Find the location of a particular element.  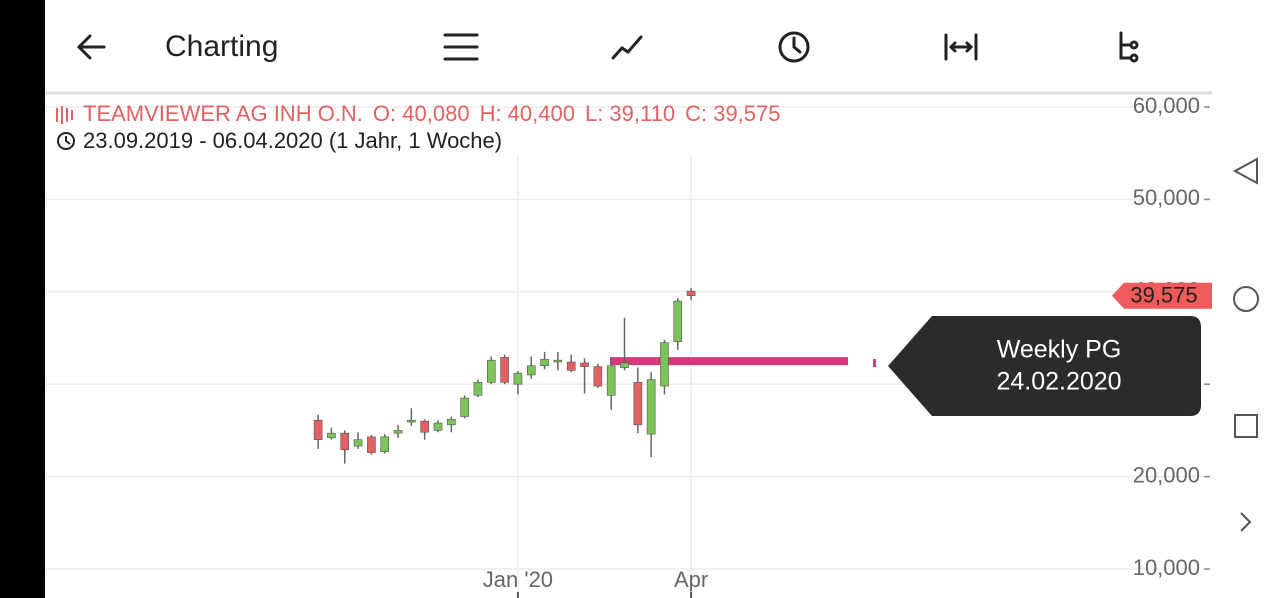

menu-button is located at coordinates (461, 47).